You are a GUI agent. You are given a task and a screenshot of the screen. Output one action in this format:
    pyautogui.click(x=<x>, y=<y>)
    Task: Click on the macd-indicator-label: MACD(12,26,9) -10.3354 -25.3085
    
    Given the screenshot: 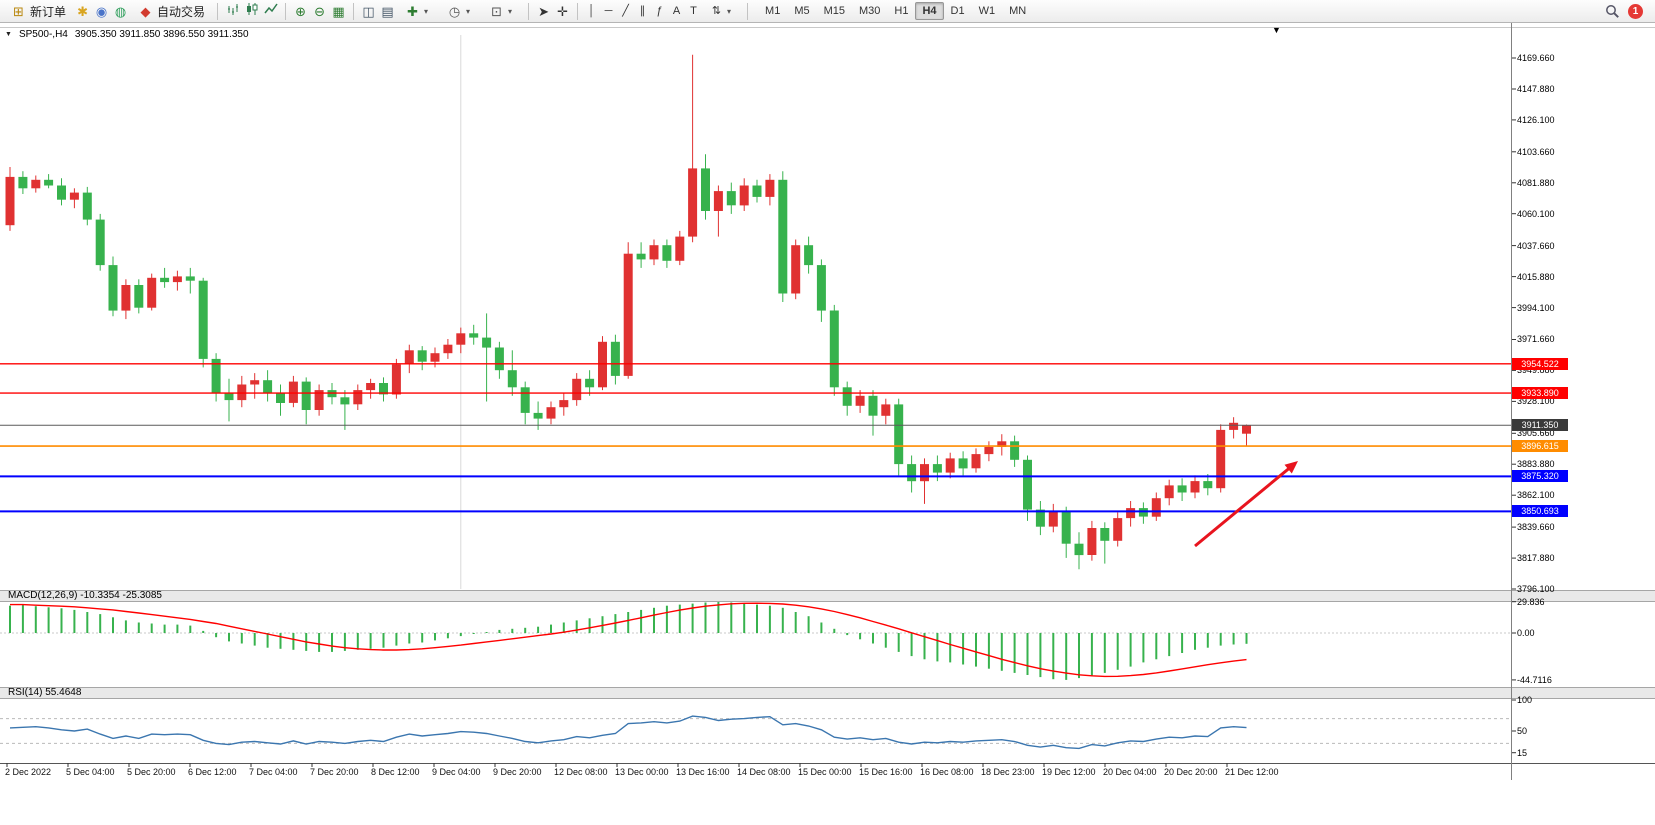 What is the action you would take?
    pyautogui.click(x=85, y=595)
    